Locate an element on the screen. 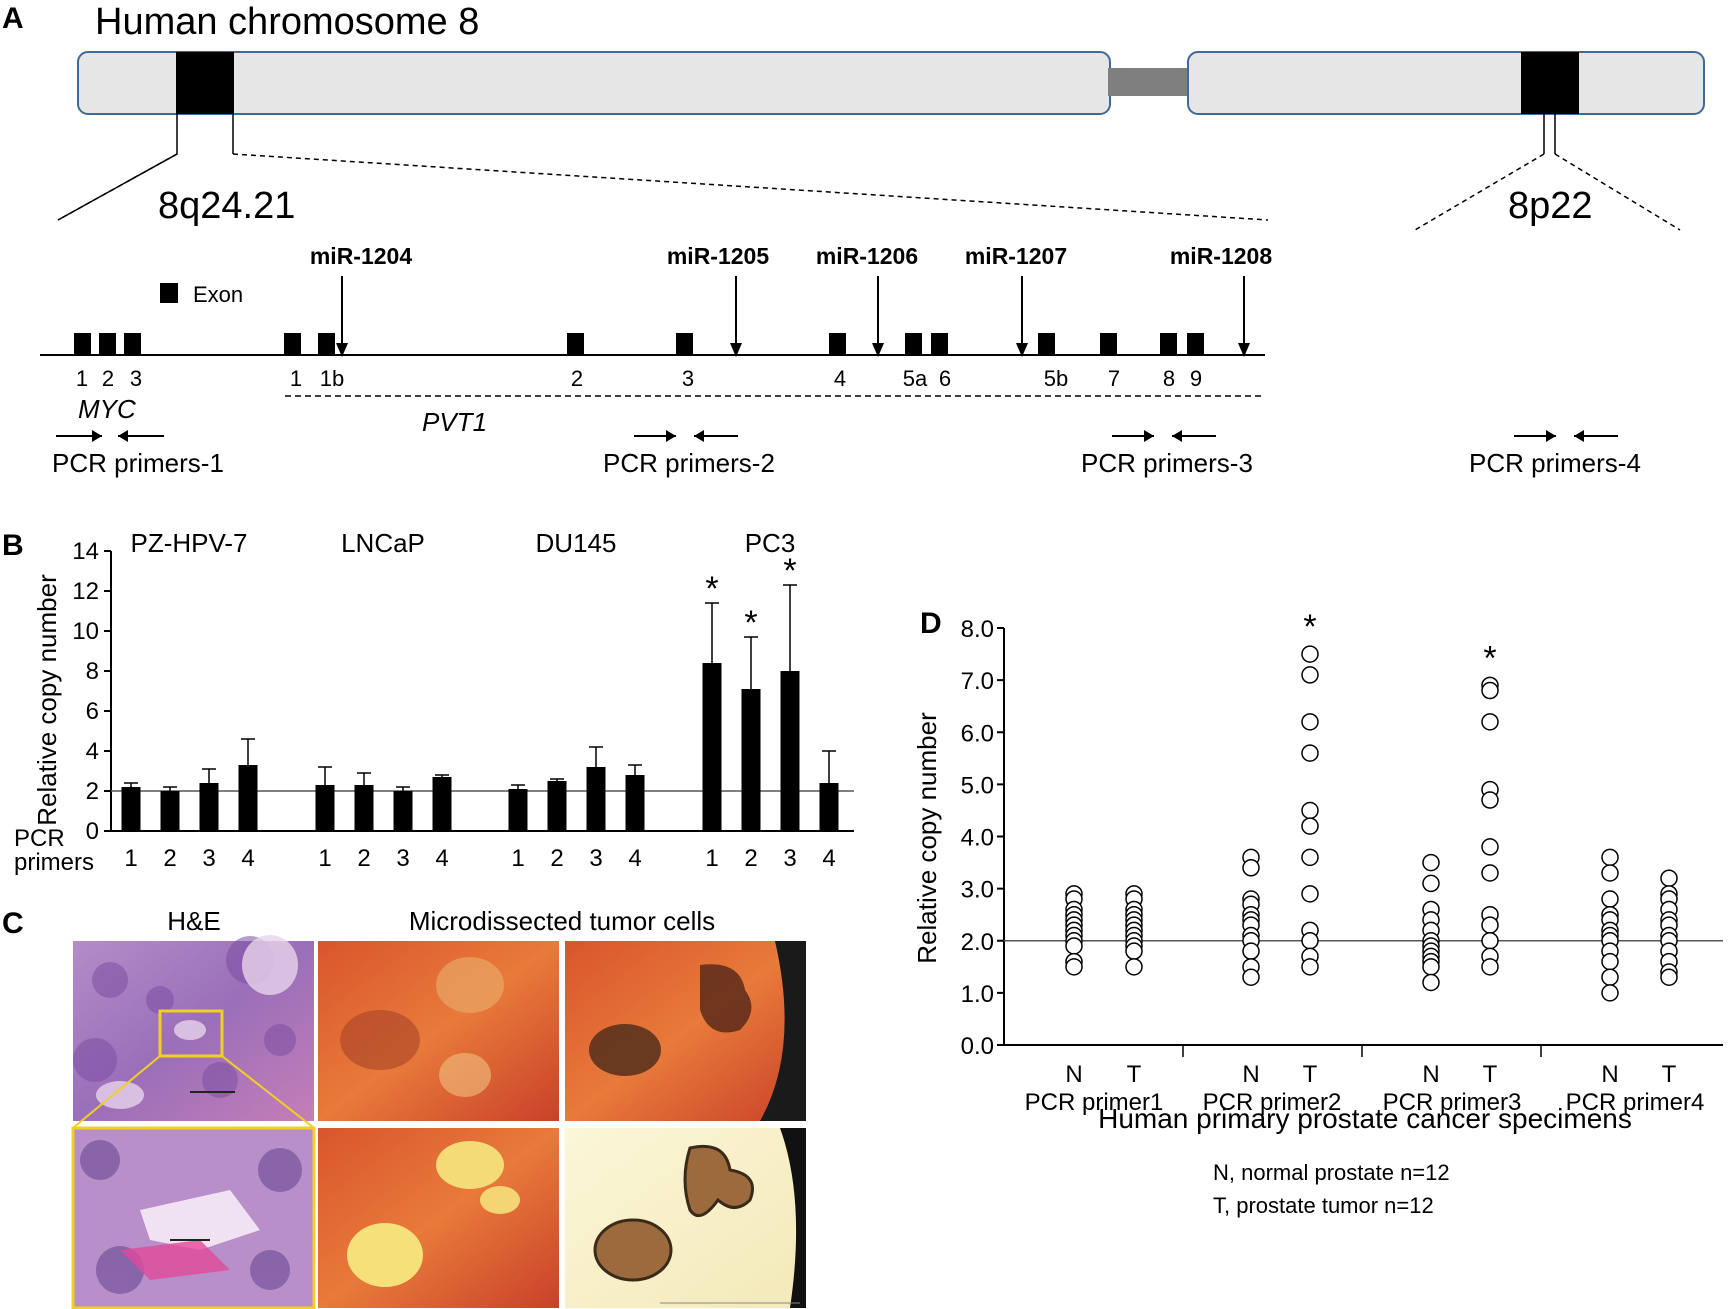  band-8p22-marker is located at coordinates (1550, 83).